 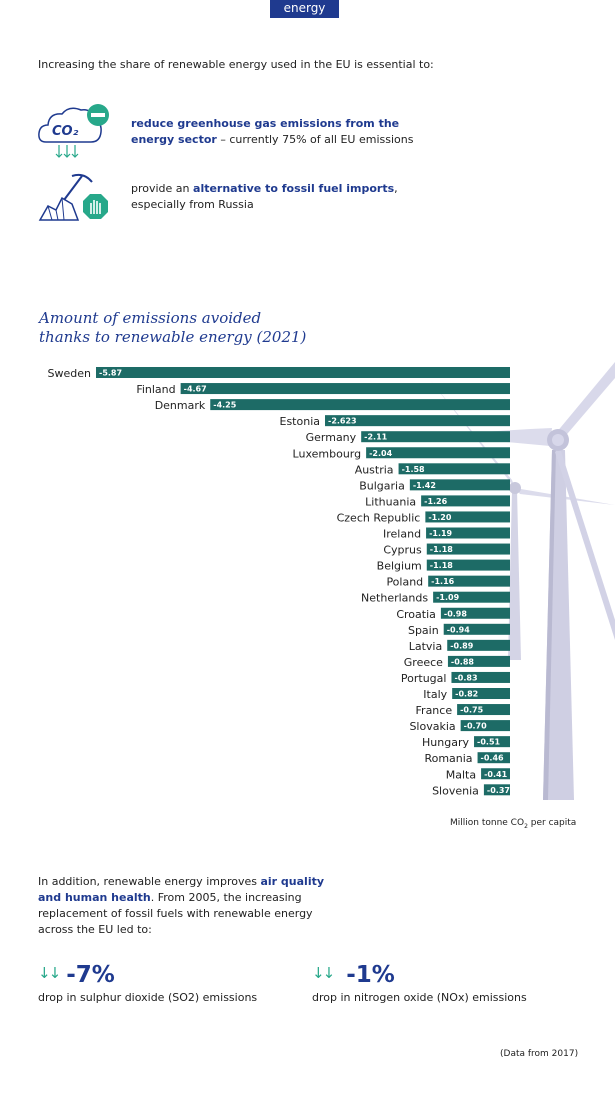 What do you see at coordinates (462, 661) in the screenshot?
I see `bar-value-greece: -0.88` at bounding box center [462, 661].